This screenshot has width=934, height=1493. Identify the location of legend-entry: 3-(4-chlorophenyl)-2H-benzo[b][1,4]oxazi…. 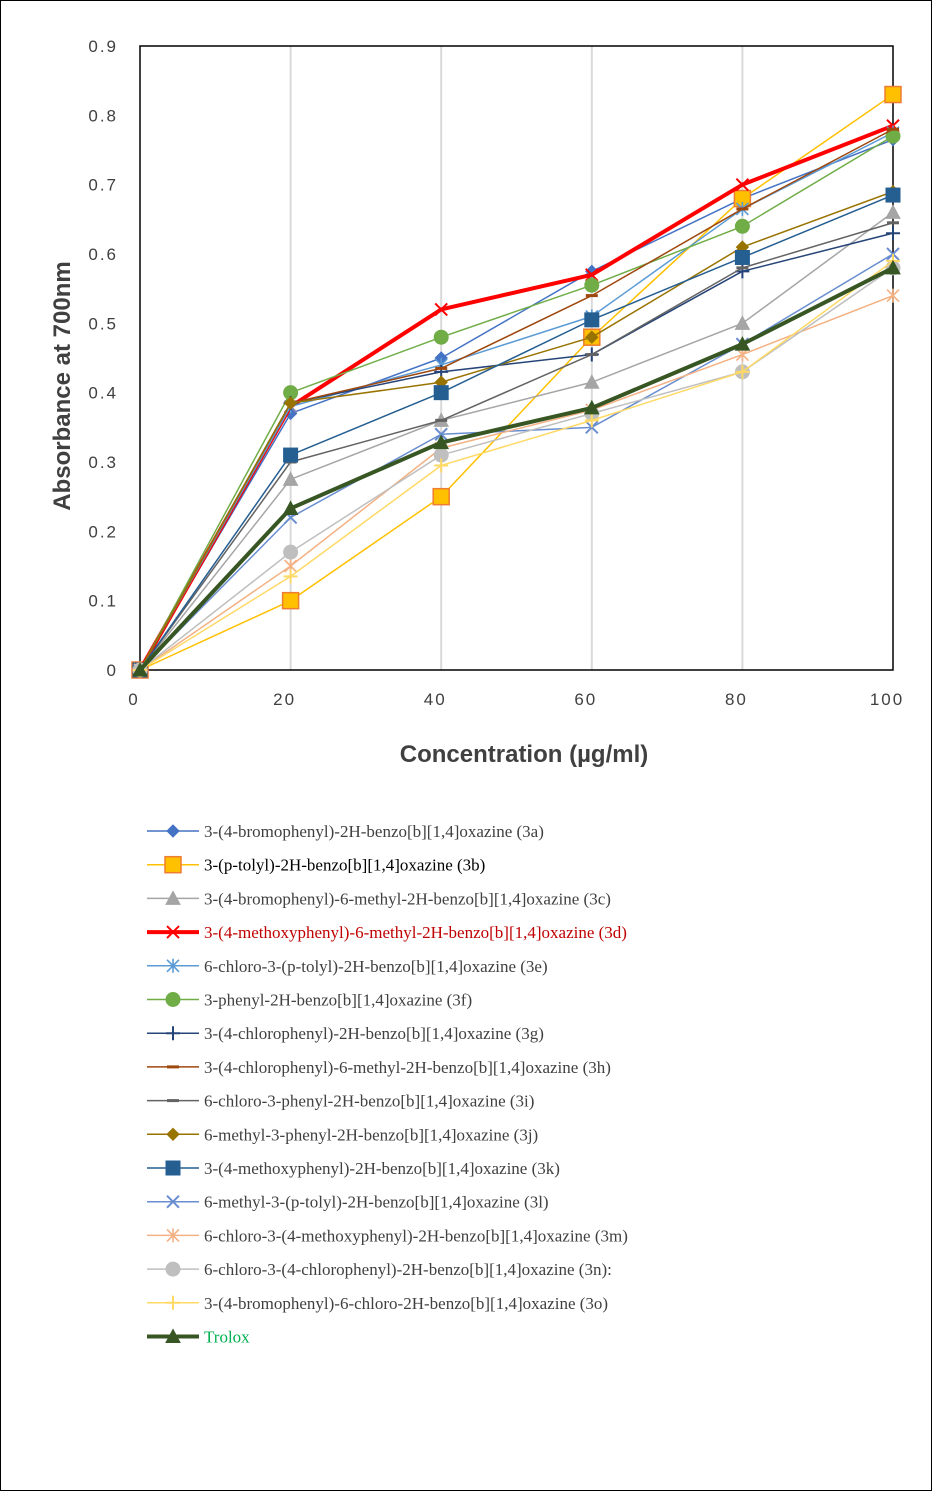
(345, 1033).